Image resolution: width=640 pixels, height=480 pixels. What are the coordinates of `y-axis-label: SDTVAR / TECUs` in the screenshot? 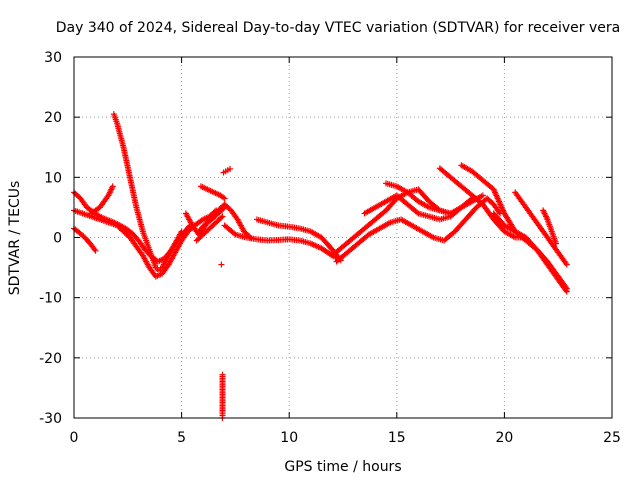 It's located at (15, 238).